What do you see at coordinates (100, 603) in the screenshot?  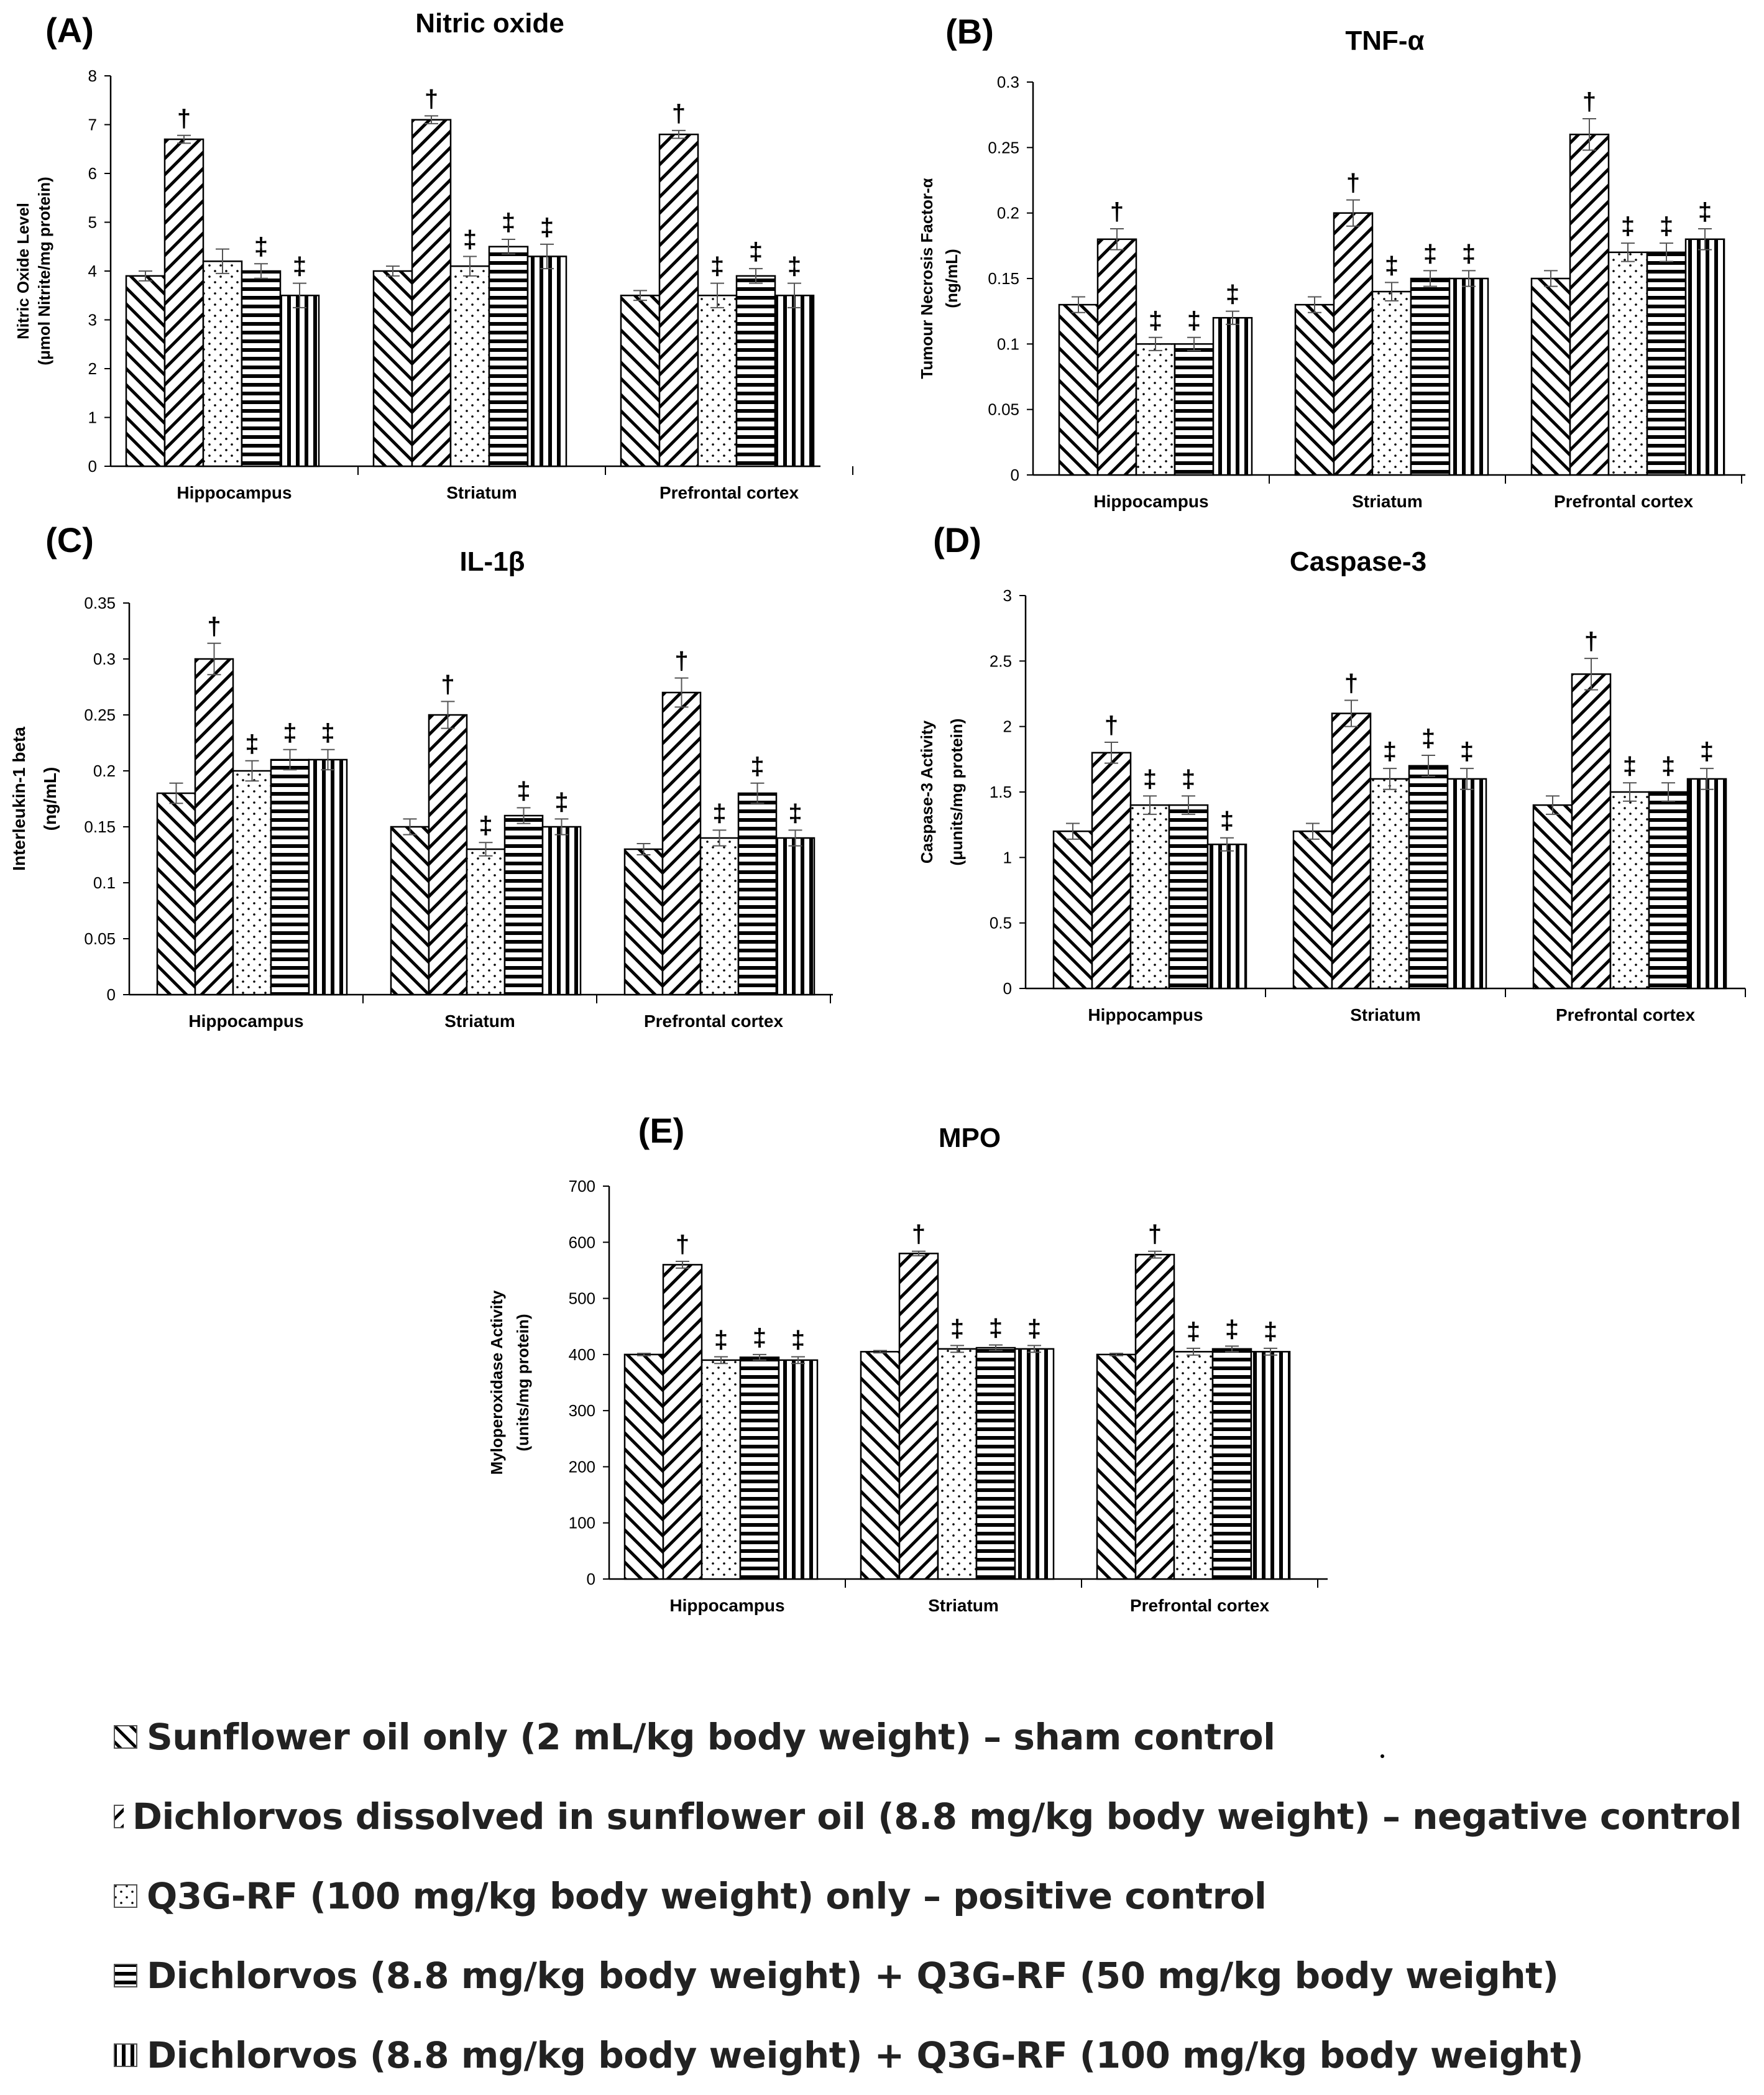 I see `y-tick-label: 0.35` at bounding box center [100, 603].